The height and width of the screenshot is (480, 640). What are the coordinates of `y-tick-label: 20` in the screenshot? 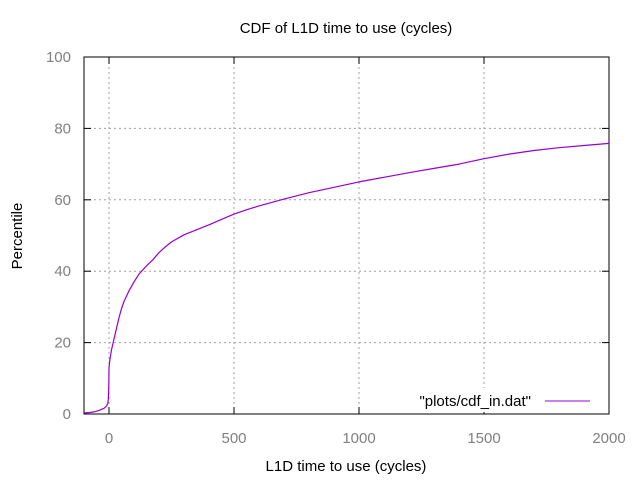 It's located at (62, 343).